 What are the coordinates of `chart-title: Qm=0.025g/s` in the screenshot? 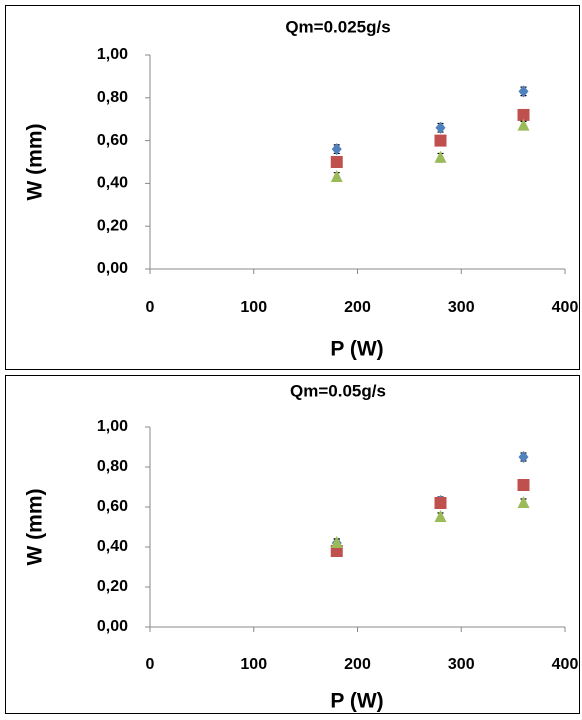 It's located at (337, 26).